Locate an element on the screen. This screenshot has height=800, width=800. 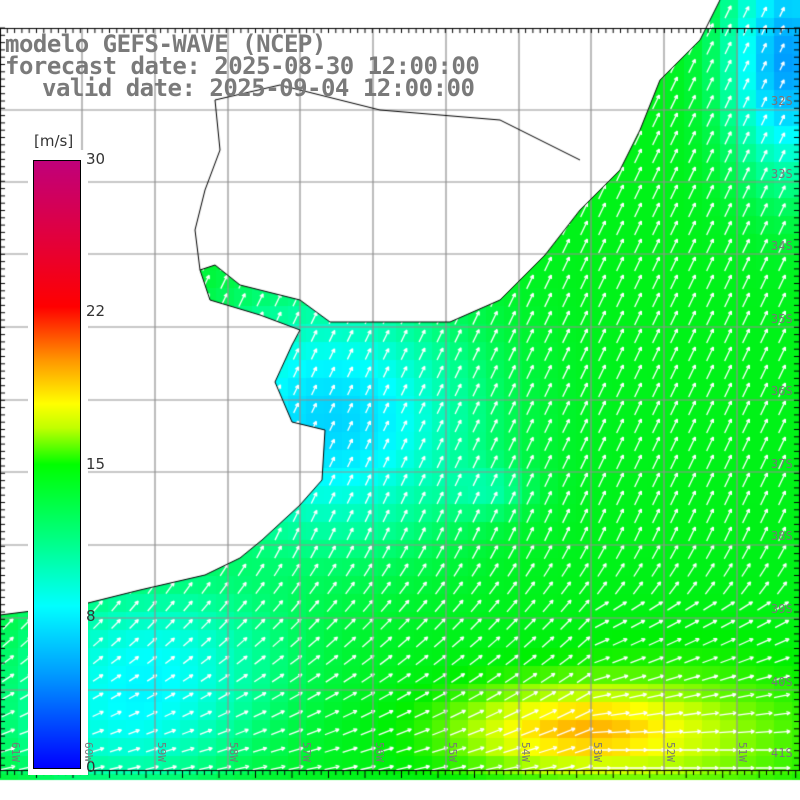
lon-label: 53W is located at coordinates (597, 752).